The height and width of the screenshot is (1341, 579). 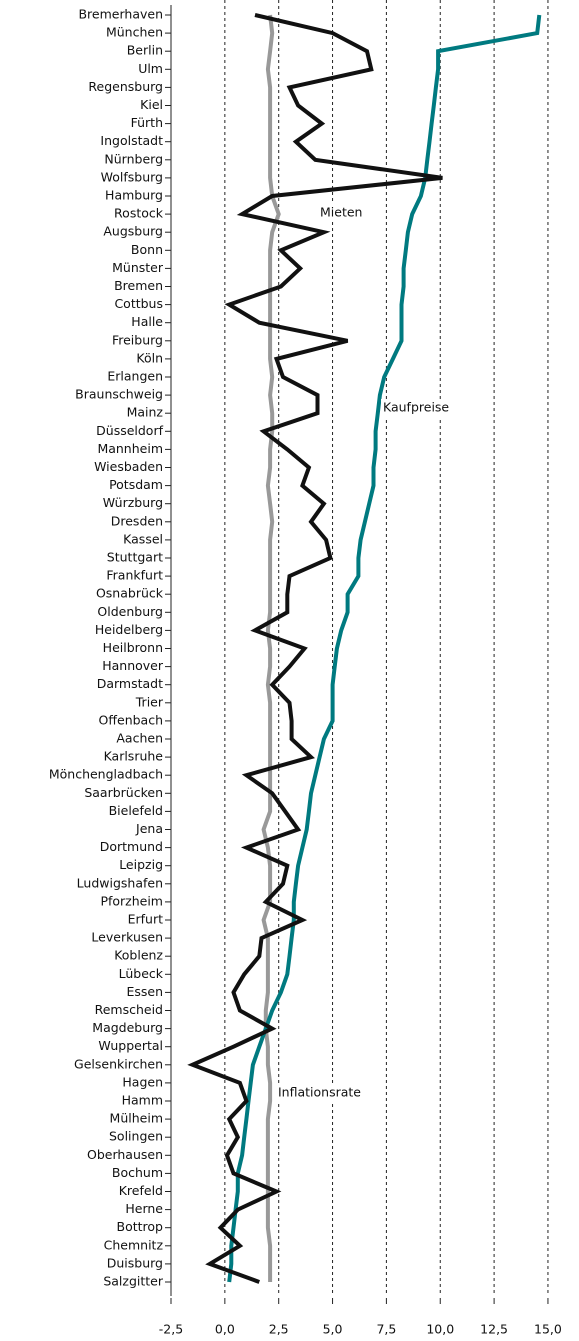 What do you see at coordinates (548, 1329) in the screenshot?
I see `x-tick-label: 15,0` at bounding box center [548, 1329].